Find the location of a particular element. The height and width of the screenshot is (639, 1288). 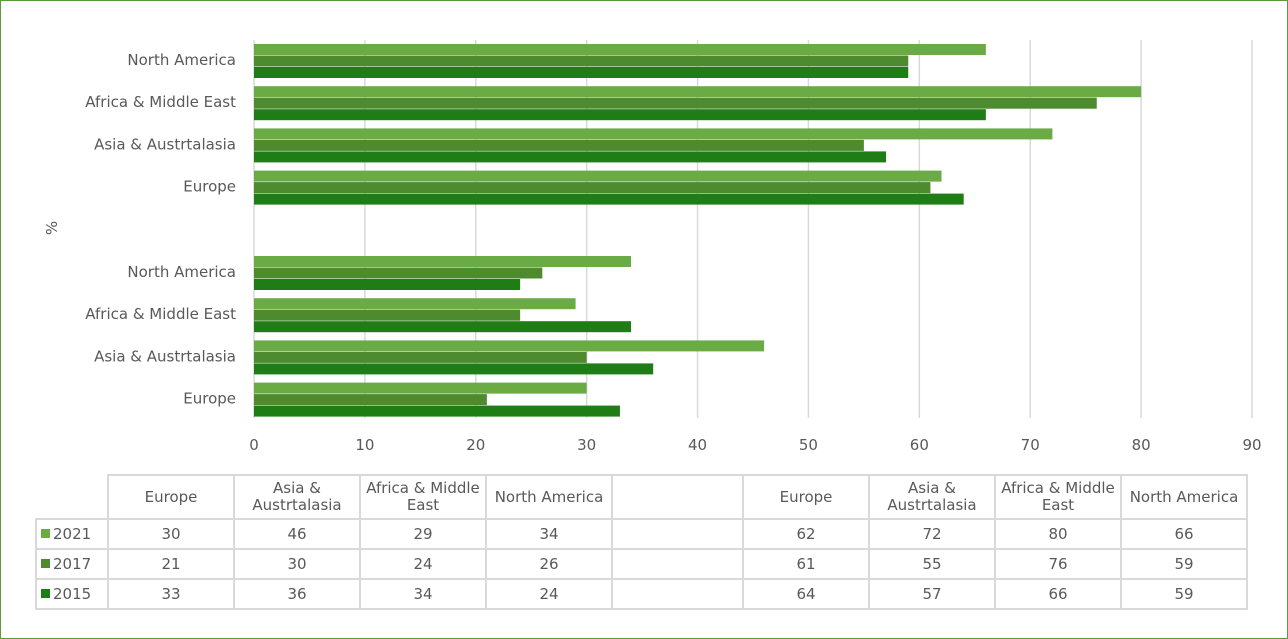

table-cell: 46 is located at coordinates (297, 534).